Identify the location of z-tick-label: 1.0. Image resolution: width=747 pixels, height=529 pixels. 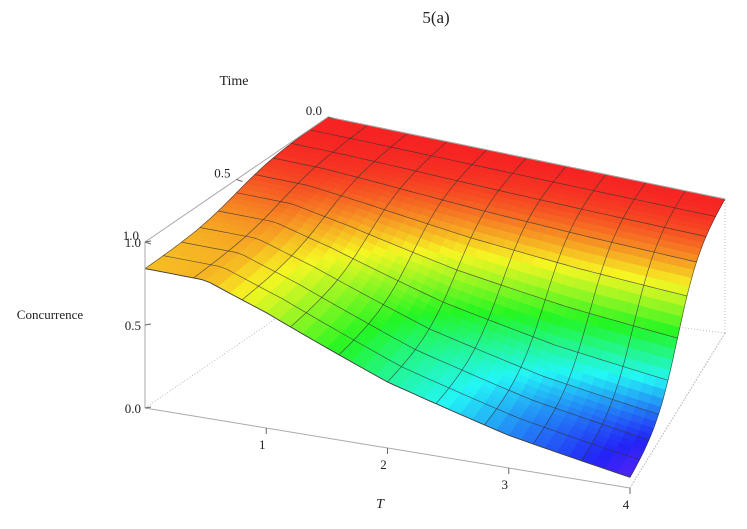
(133, 242).